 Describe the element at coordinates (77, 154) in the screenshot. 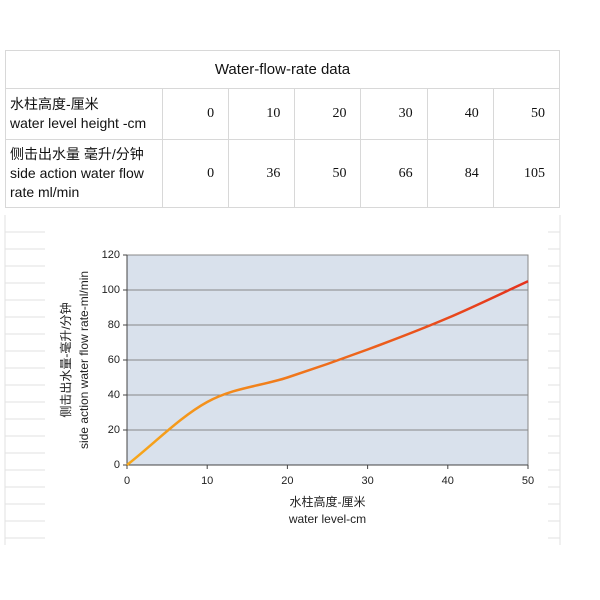

I see `label-line: 侧击出水量 毫升/分钟` at that location.